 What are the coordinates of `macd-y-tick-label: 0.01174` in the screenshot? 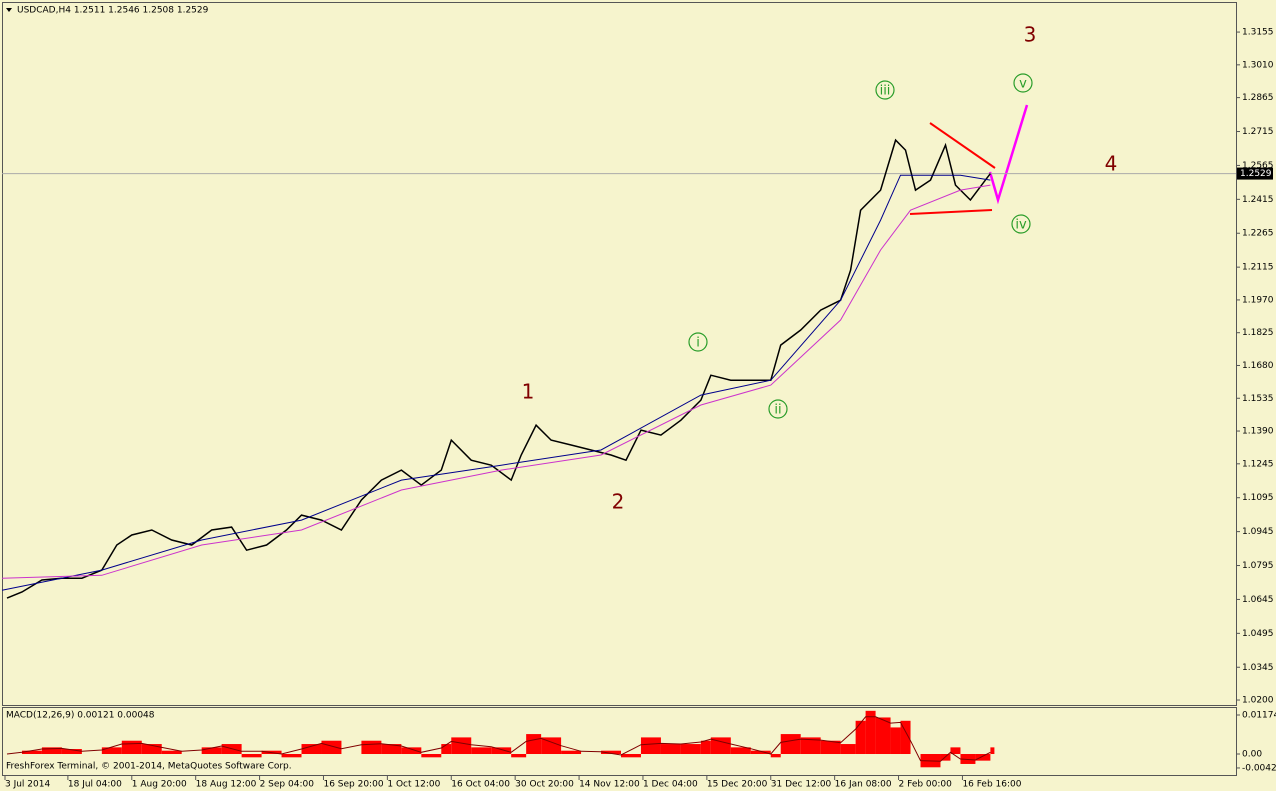 It's located at (1259, 716).